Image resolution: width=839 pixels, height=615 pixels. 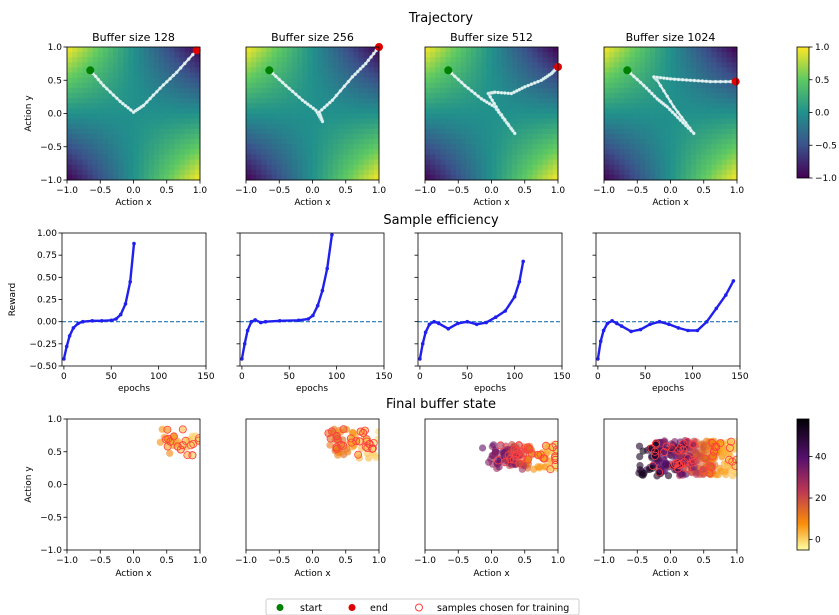 I want to click on x-tick-label: 1.0, so click(x=737, y=191).